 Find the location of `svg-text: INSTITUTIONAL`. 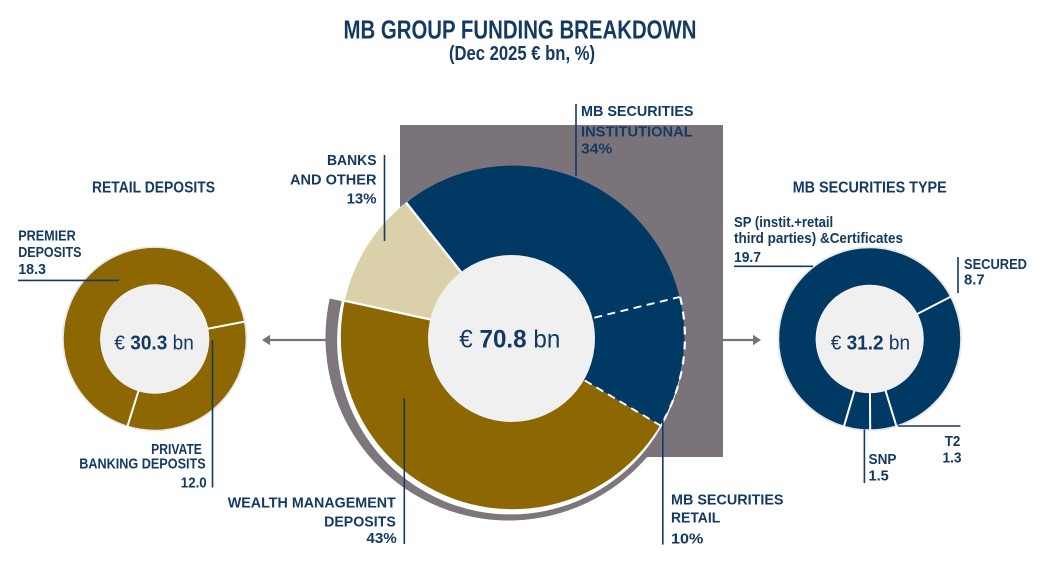

svg-text: INSTITUTIONAL is located at coordinates (637, 131).